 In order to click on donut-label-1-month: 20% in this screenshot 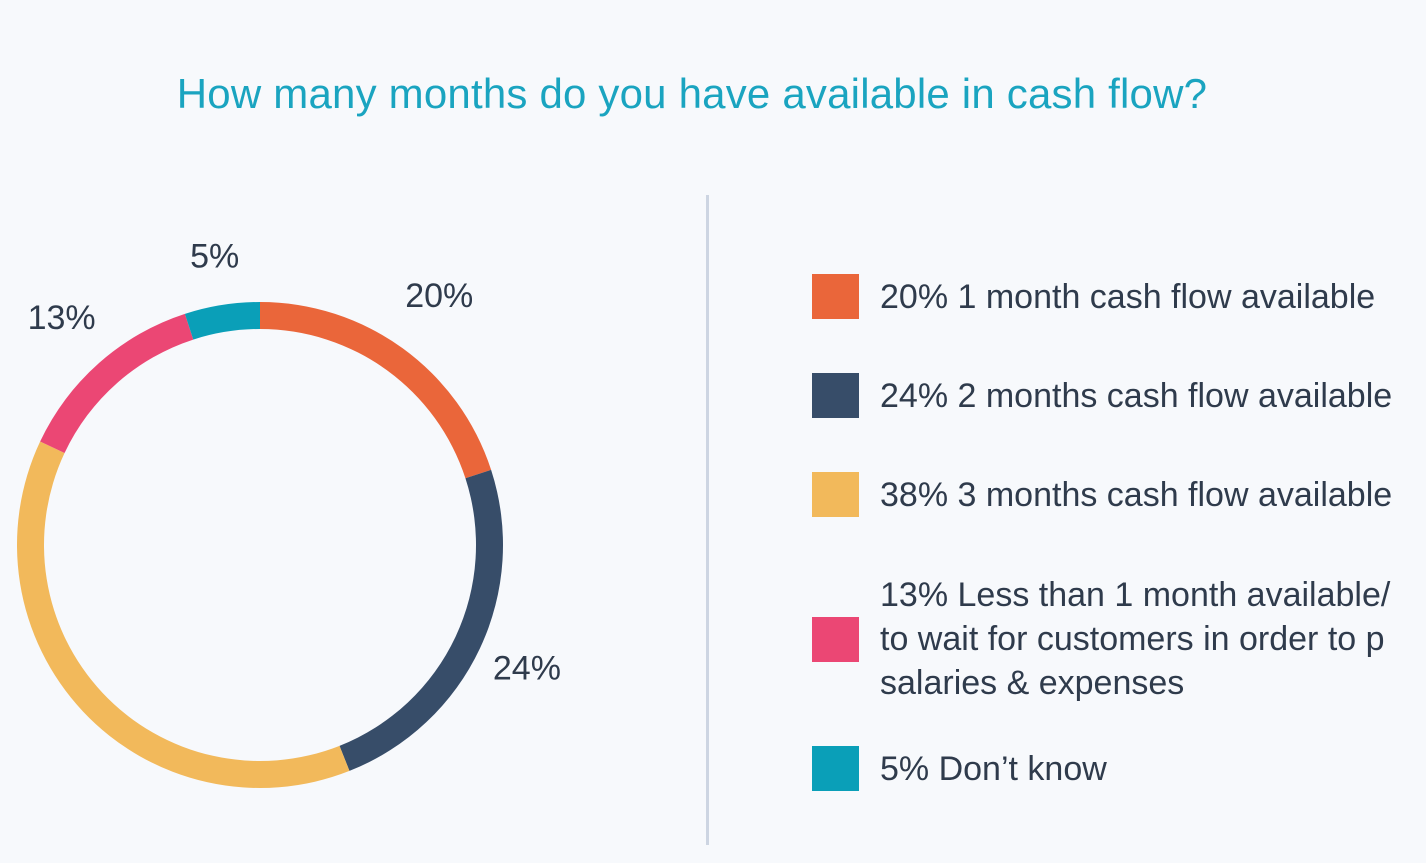, I will do `click(439, 296)`.